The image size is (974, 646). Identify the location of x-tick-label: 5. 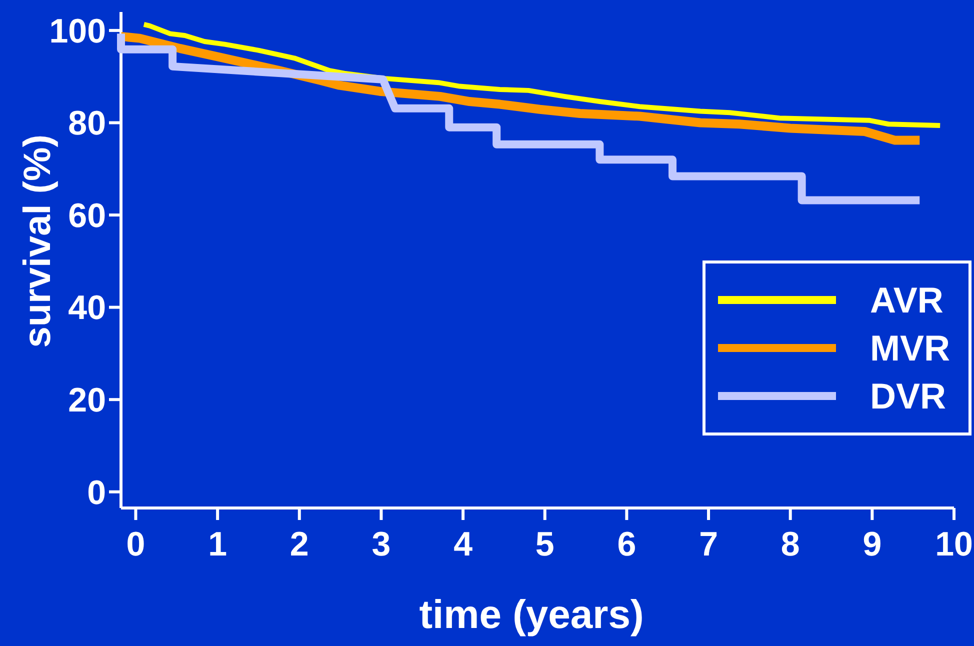
(544, 544).